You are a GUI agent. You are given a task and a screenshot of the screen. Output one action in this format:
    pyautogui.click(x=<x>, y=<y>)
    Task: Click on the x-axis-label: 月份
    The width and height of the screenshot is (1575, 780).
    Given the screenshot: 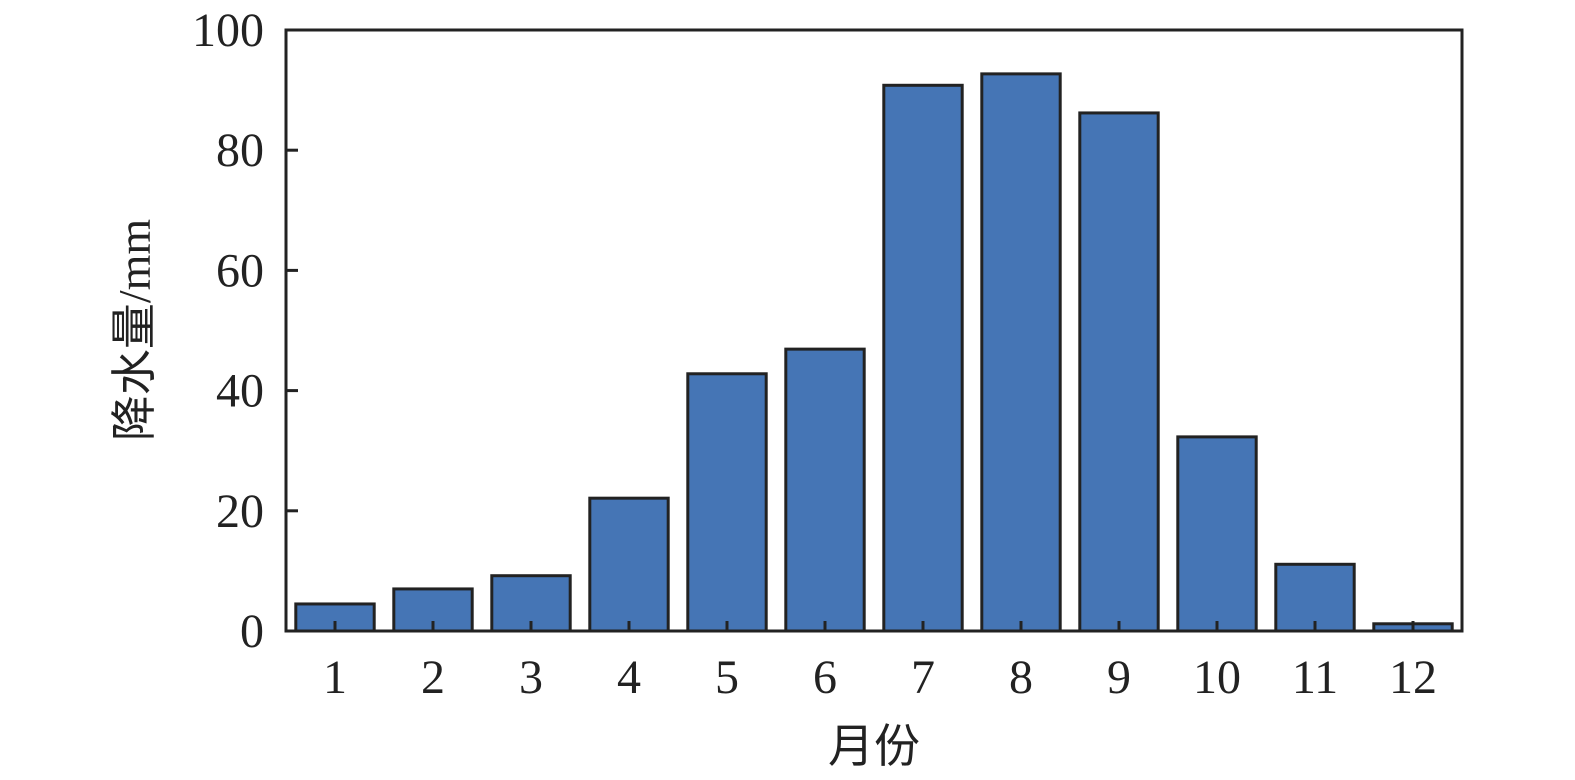 What is the action you would take?
    pyautogui.click(x=874, y=746)
    